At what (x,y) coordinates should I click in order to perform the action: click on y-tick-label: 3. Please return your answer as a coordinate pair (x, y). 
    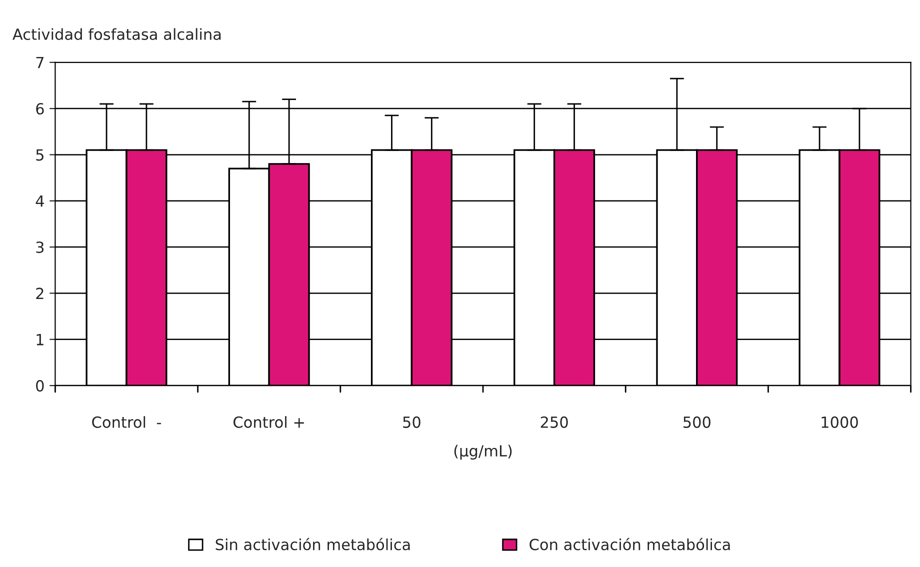
    Looking at the image, I should click on (40, 248).